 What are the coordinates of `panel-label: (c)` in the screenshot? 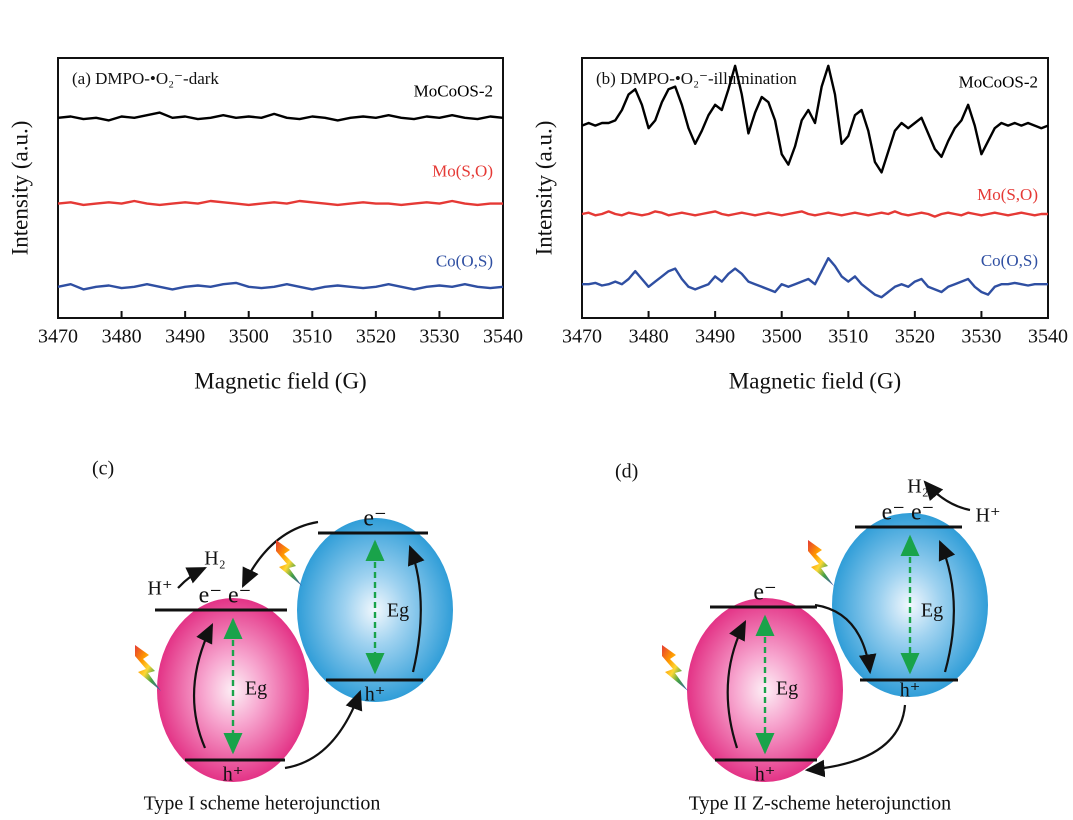 It's located at (103, 469).